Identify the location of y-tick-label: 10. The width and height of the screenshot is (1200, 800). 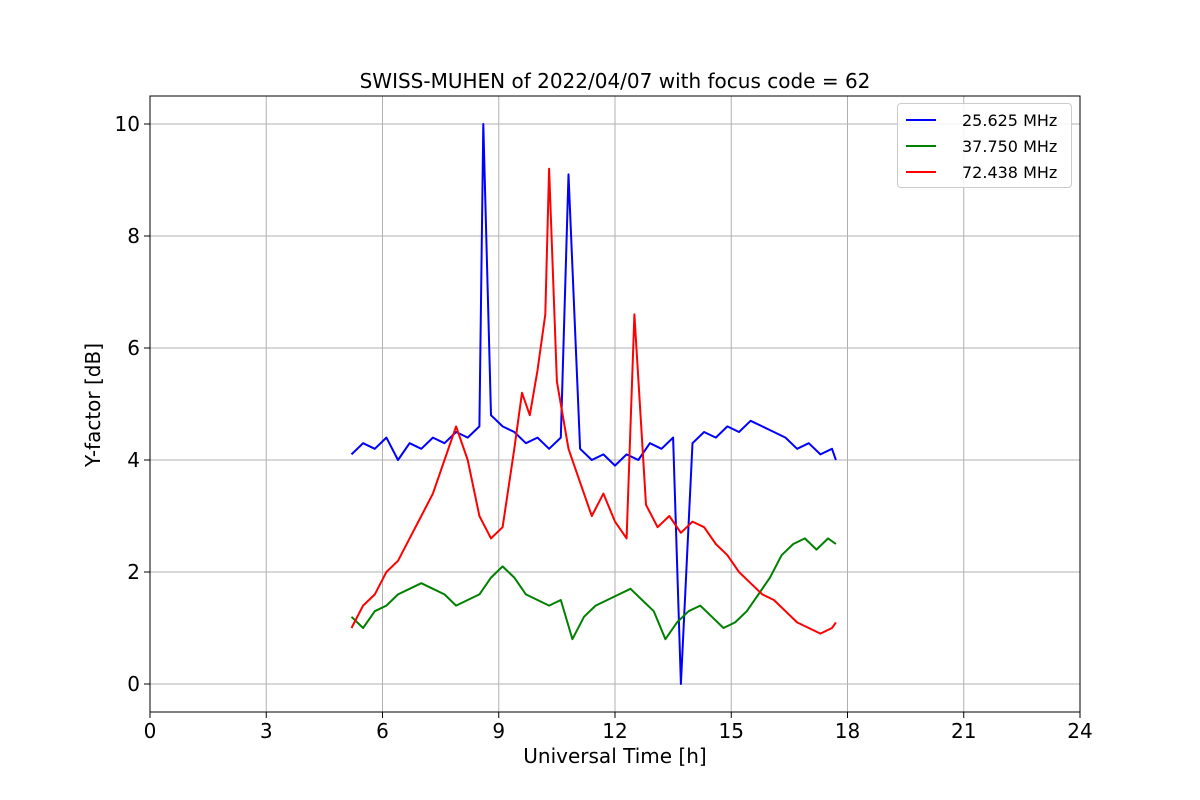
(127, 124).